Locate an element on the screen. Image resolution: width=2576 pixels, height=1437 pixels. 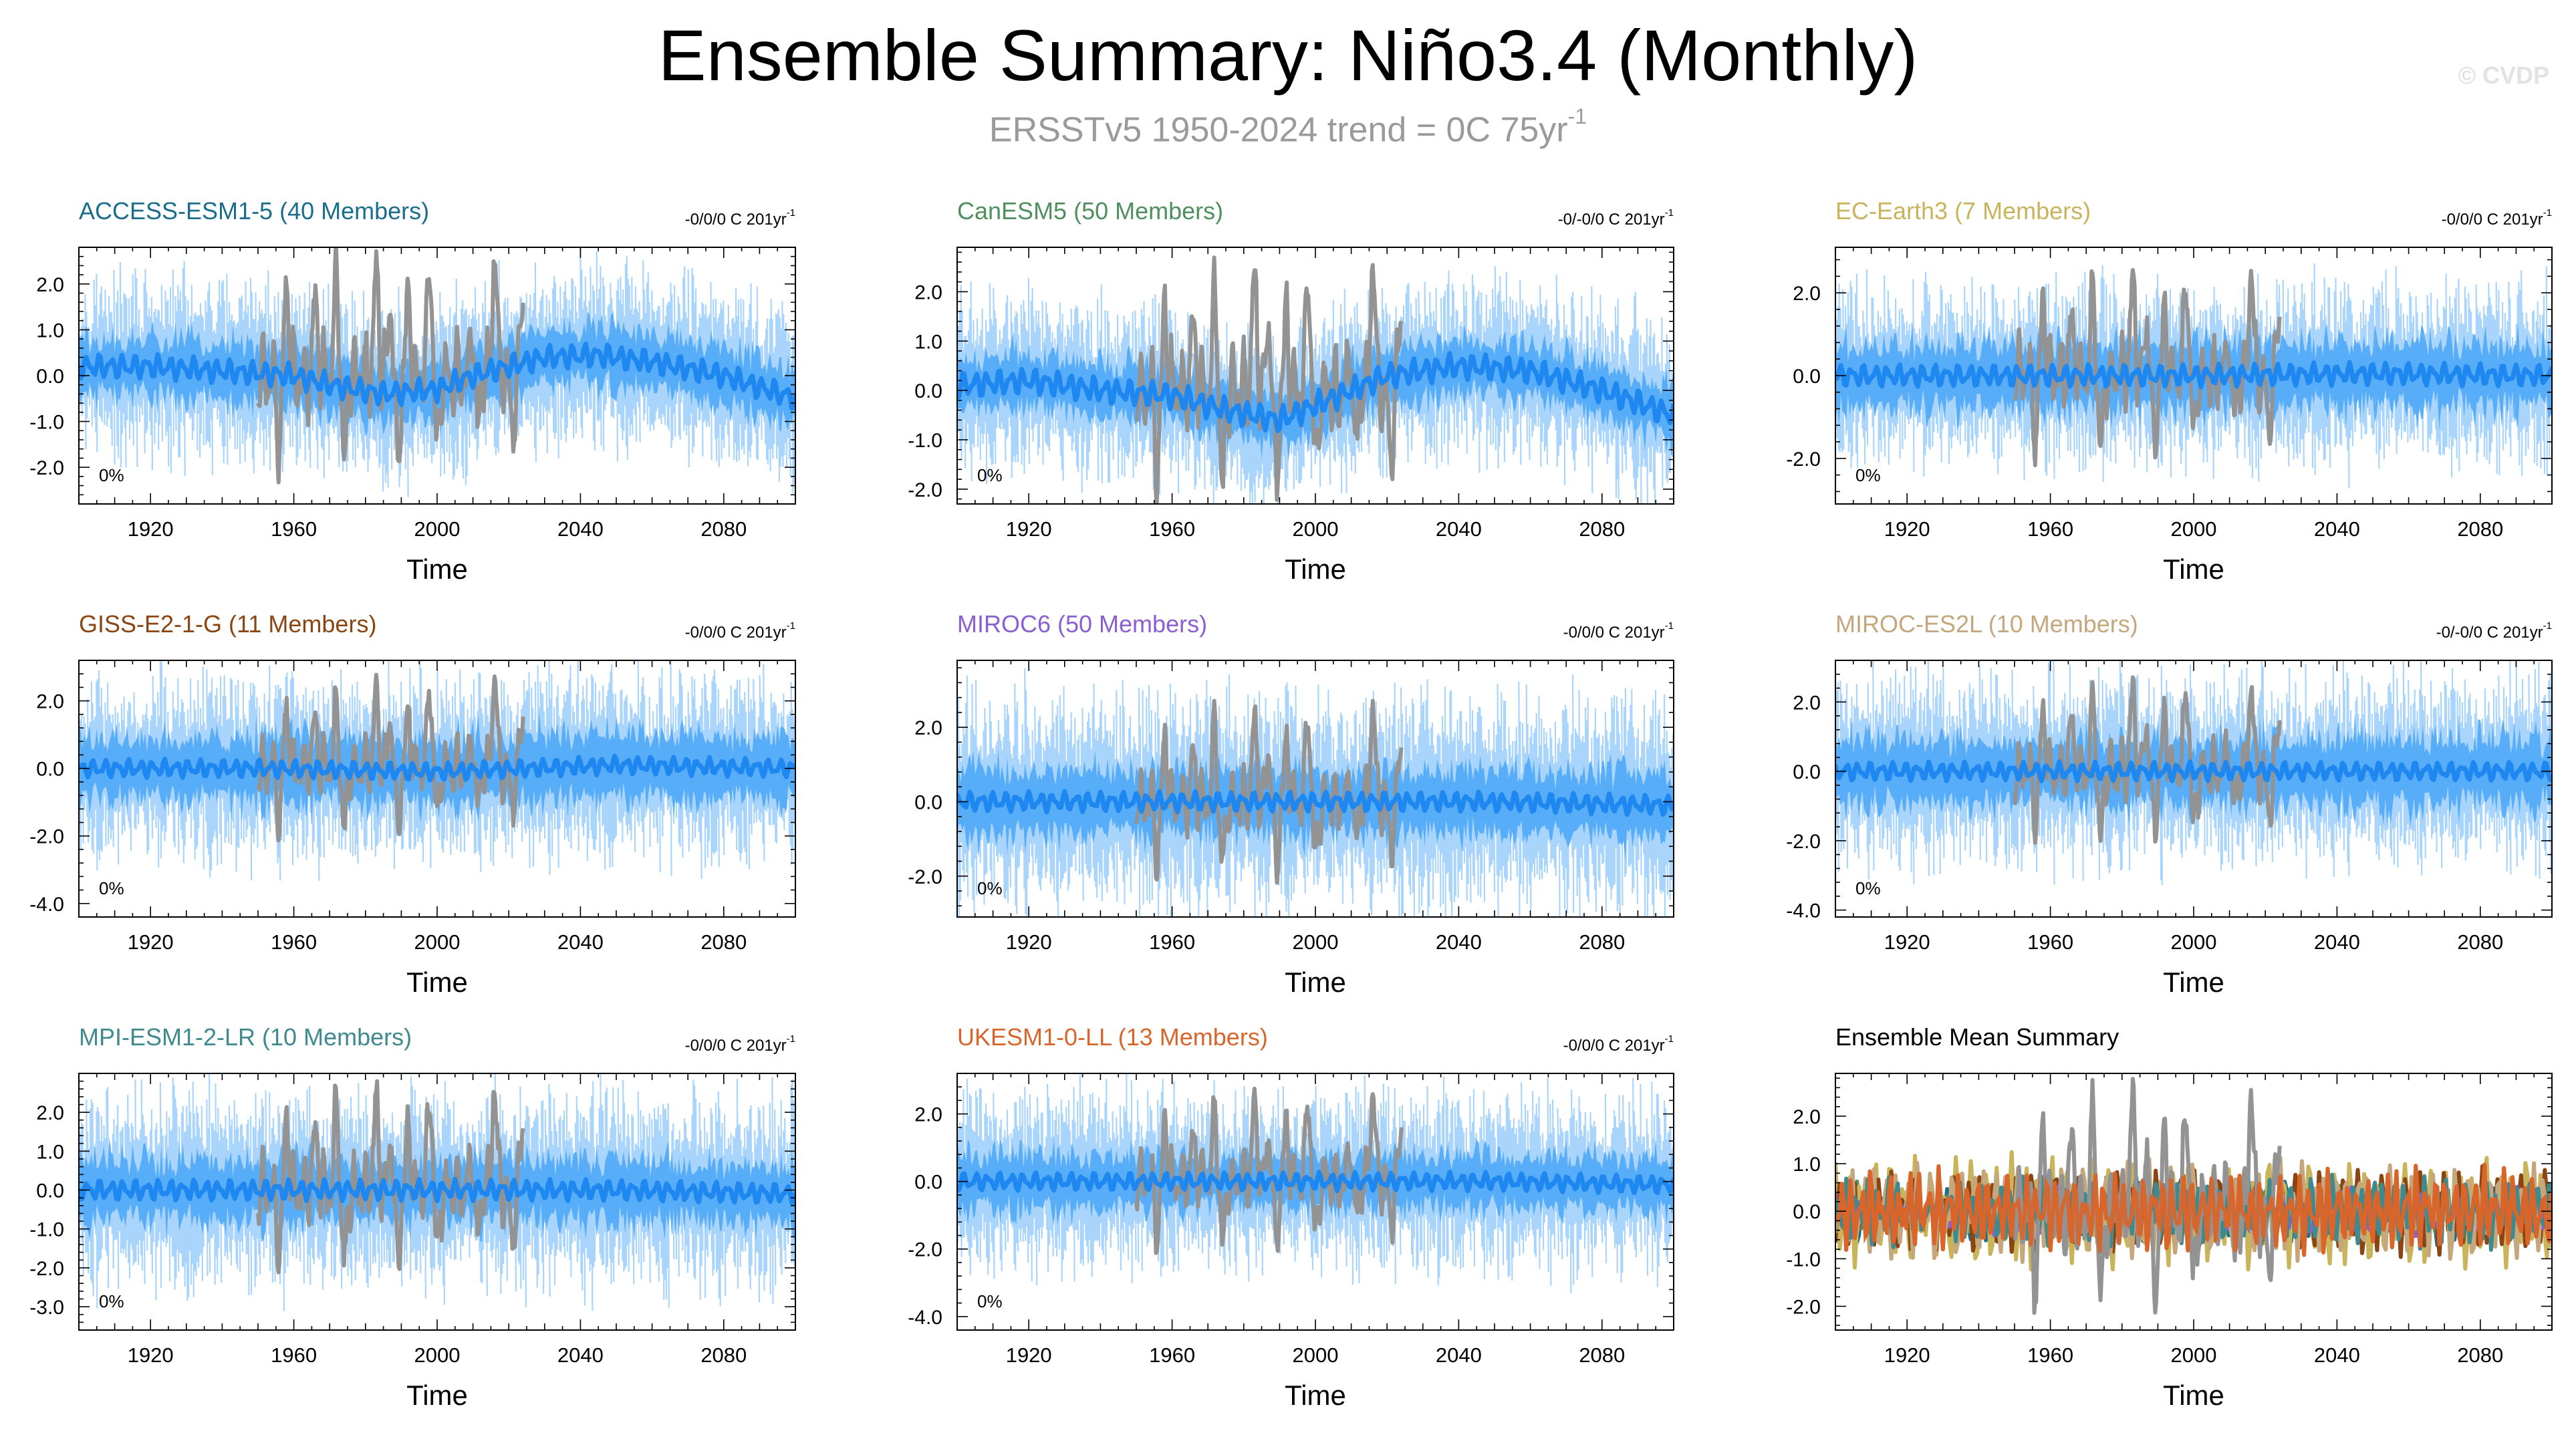
y-tick-label: -3.0 is located at coordinates (46, 1308).